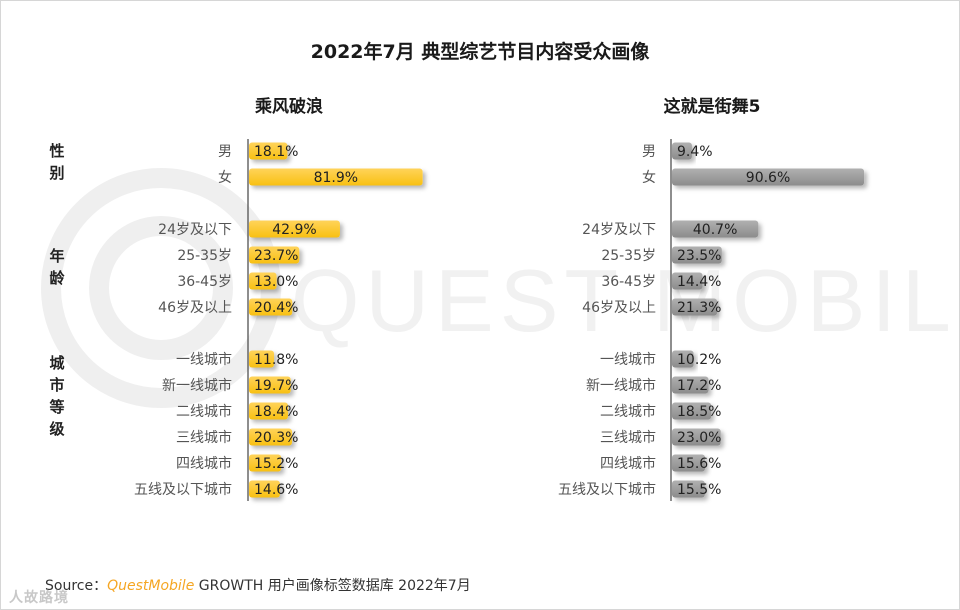 The image size is (960, 610). What do you see at coordinates (39, 598) in the screenshot?
I see `corner-watermark: 人故路境` at bounding box center [39, 598].